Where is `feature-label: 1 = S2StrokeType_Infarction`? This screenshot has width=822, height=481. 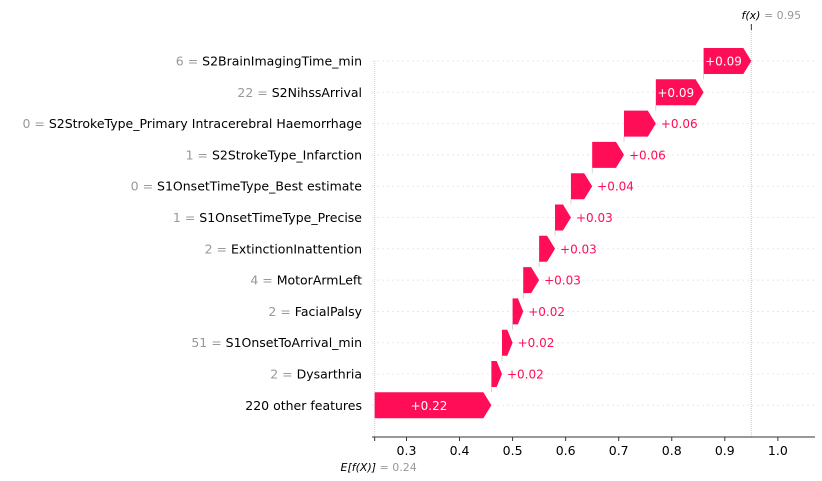
feature-label: 1 = S2StrokeType_Infarction is located at coordinates (274, 154).